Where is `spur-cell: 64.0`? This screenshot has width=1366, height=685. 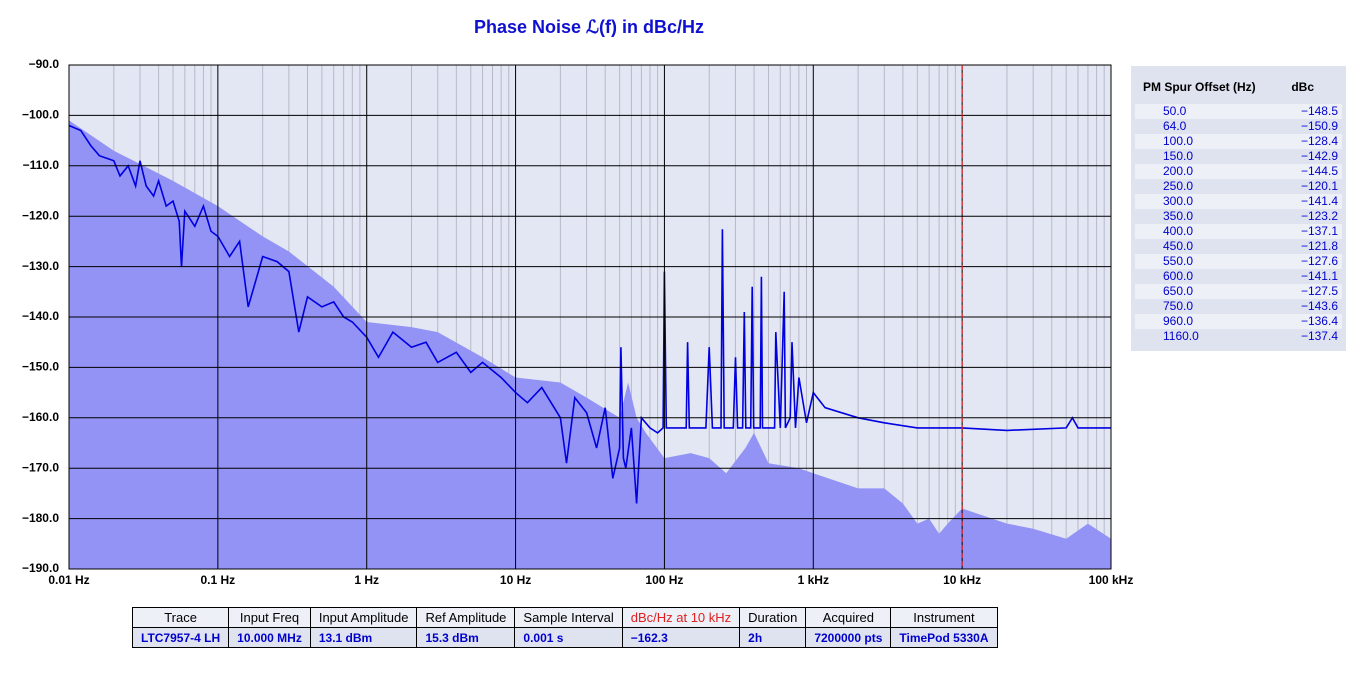
spur-cell: 64.0 is located at coordinates (1175, 126).